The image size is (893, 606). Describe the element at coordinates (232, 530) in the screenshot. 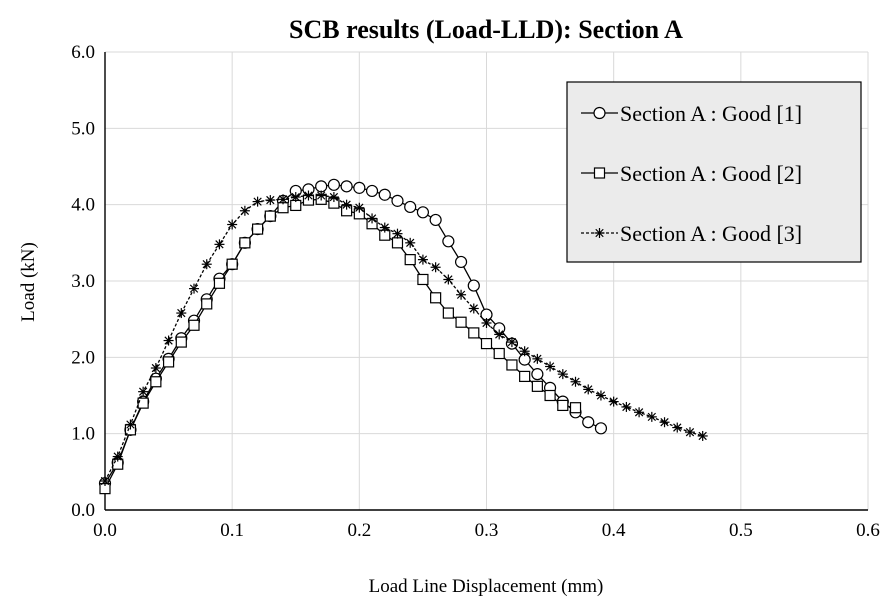

I see `x-tick-label: 0.1` at that location.